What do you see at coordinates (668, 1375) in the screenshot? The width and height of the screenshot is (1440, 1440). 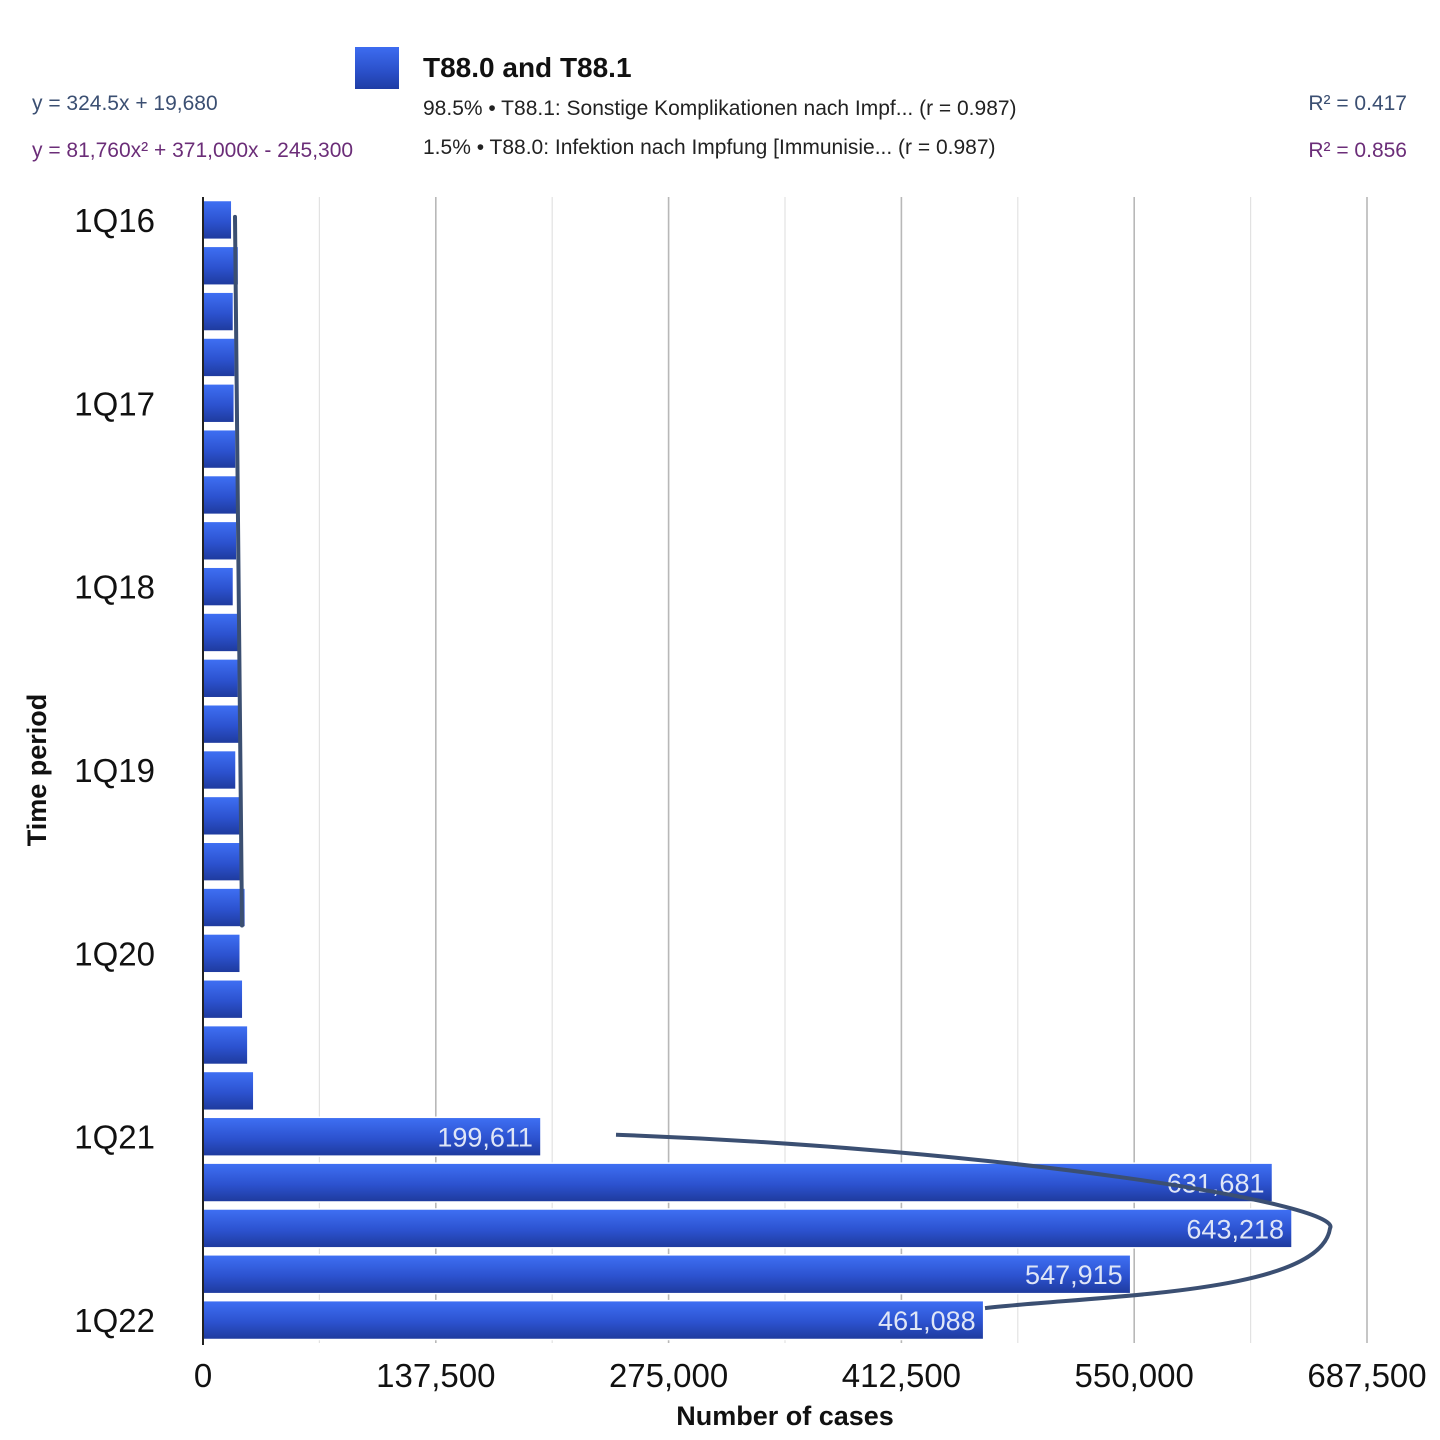 I see `x-tick-label: 275,000` at bounding box center [668, 1375].